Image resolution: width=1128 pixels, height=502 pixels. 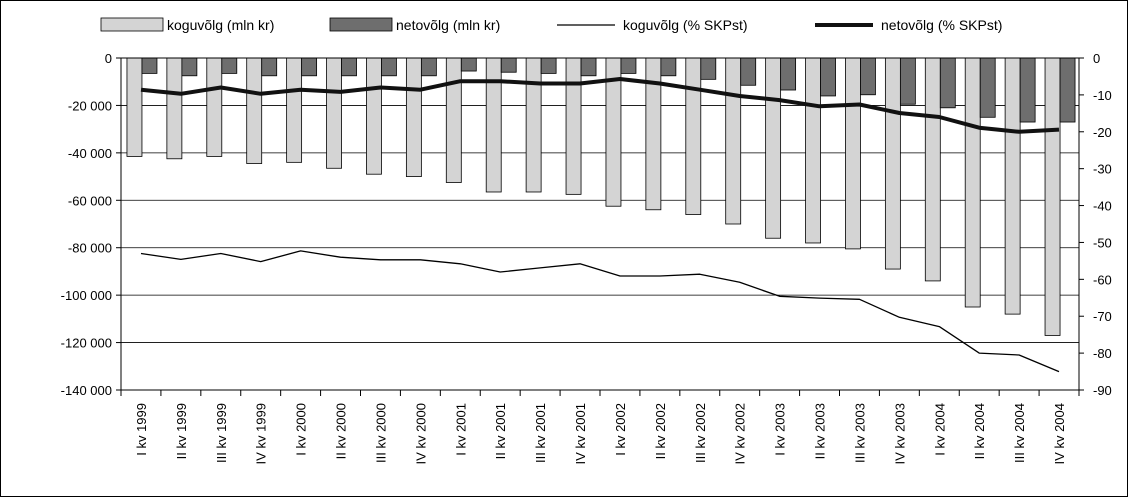 I want to click on x-tick-label: II kv 2001, so click(x=500, y=431).